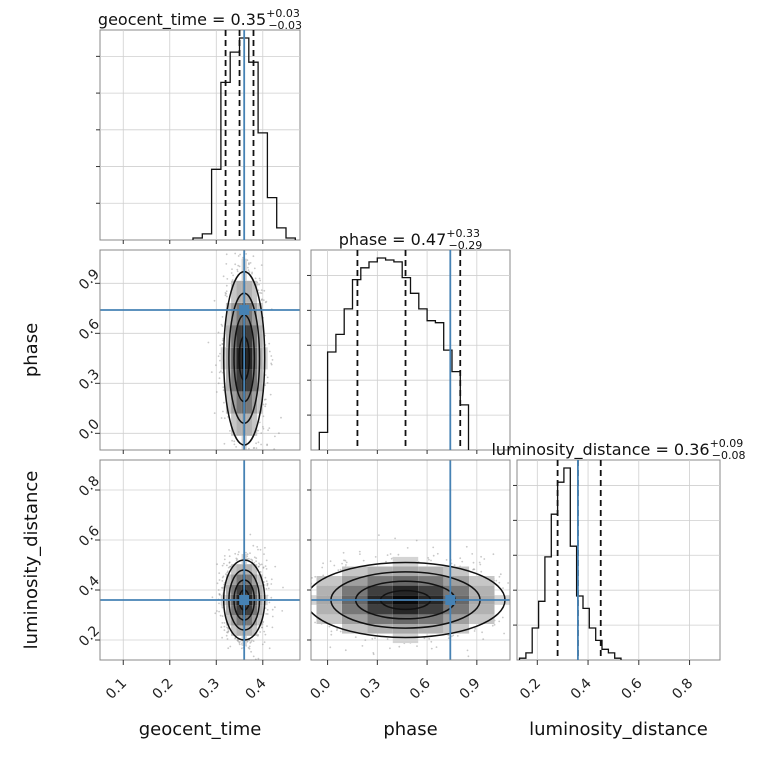 The image size is (760, 760). What do you see at coordinates (530, 689) in the screenshot?
I see `x-tick-label: 0.2` at bounding box center [530, 689].